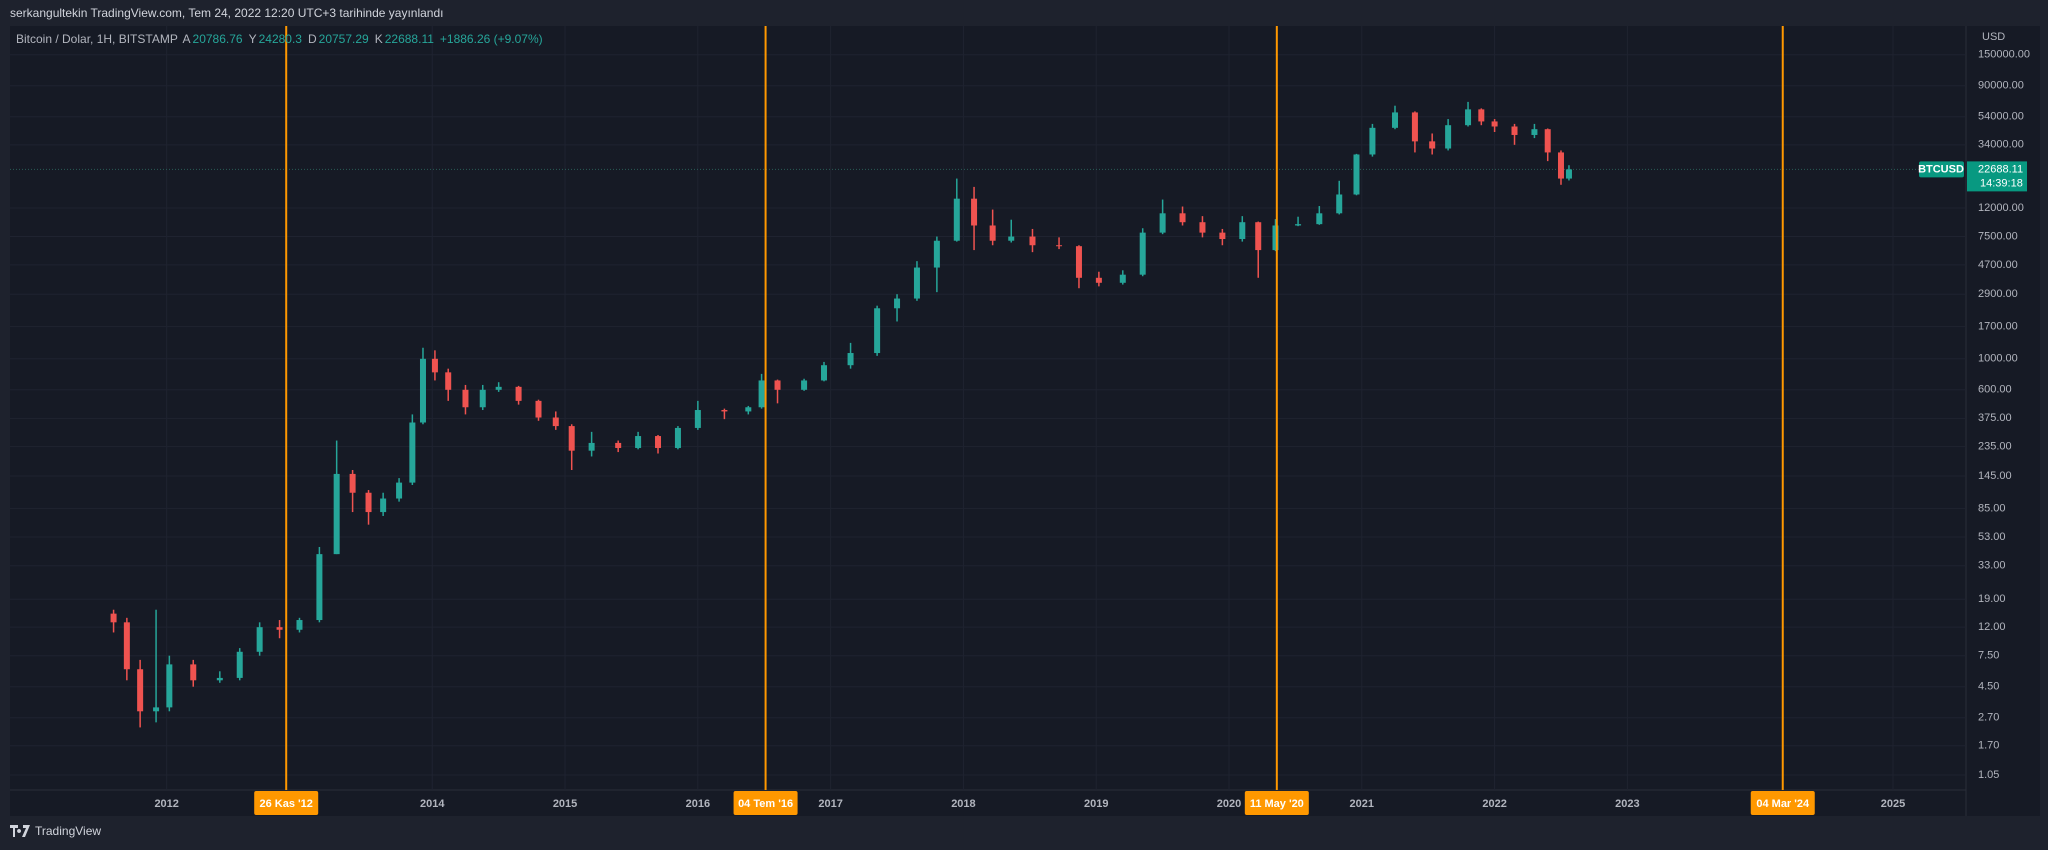 The image size is (2048, 850). Describe the element at coordinates (963, 804) in the screenshot. I see `x-tick-label: 2018` at that location.